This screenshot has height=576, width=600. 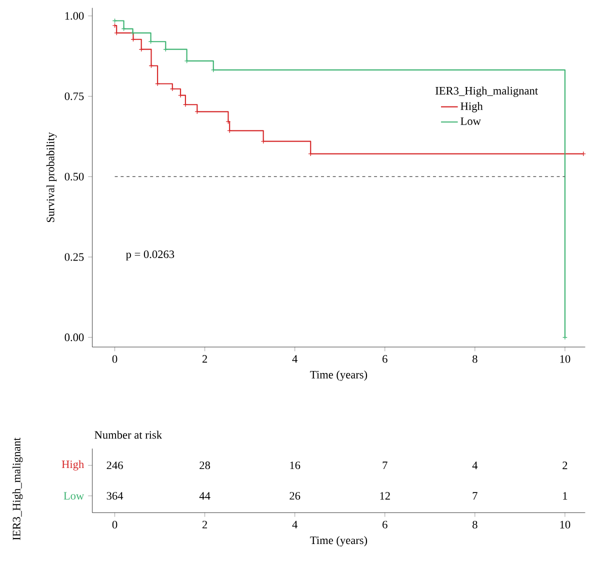 What do you see at coordinates (470, 122) in the screenshot?
I see `legend-label: Low` at bounding box center [470, 122].